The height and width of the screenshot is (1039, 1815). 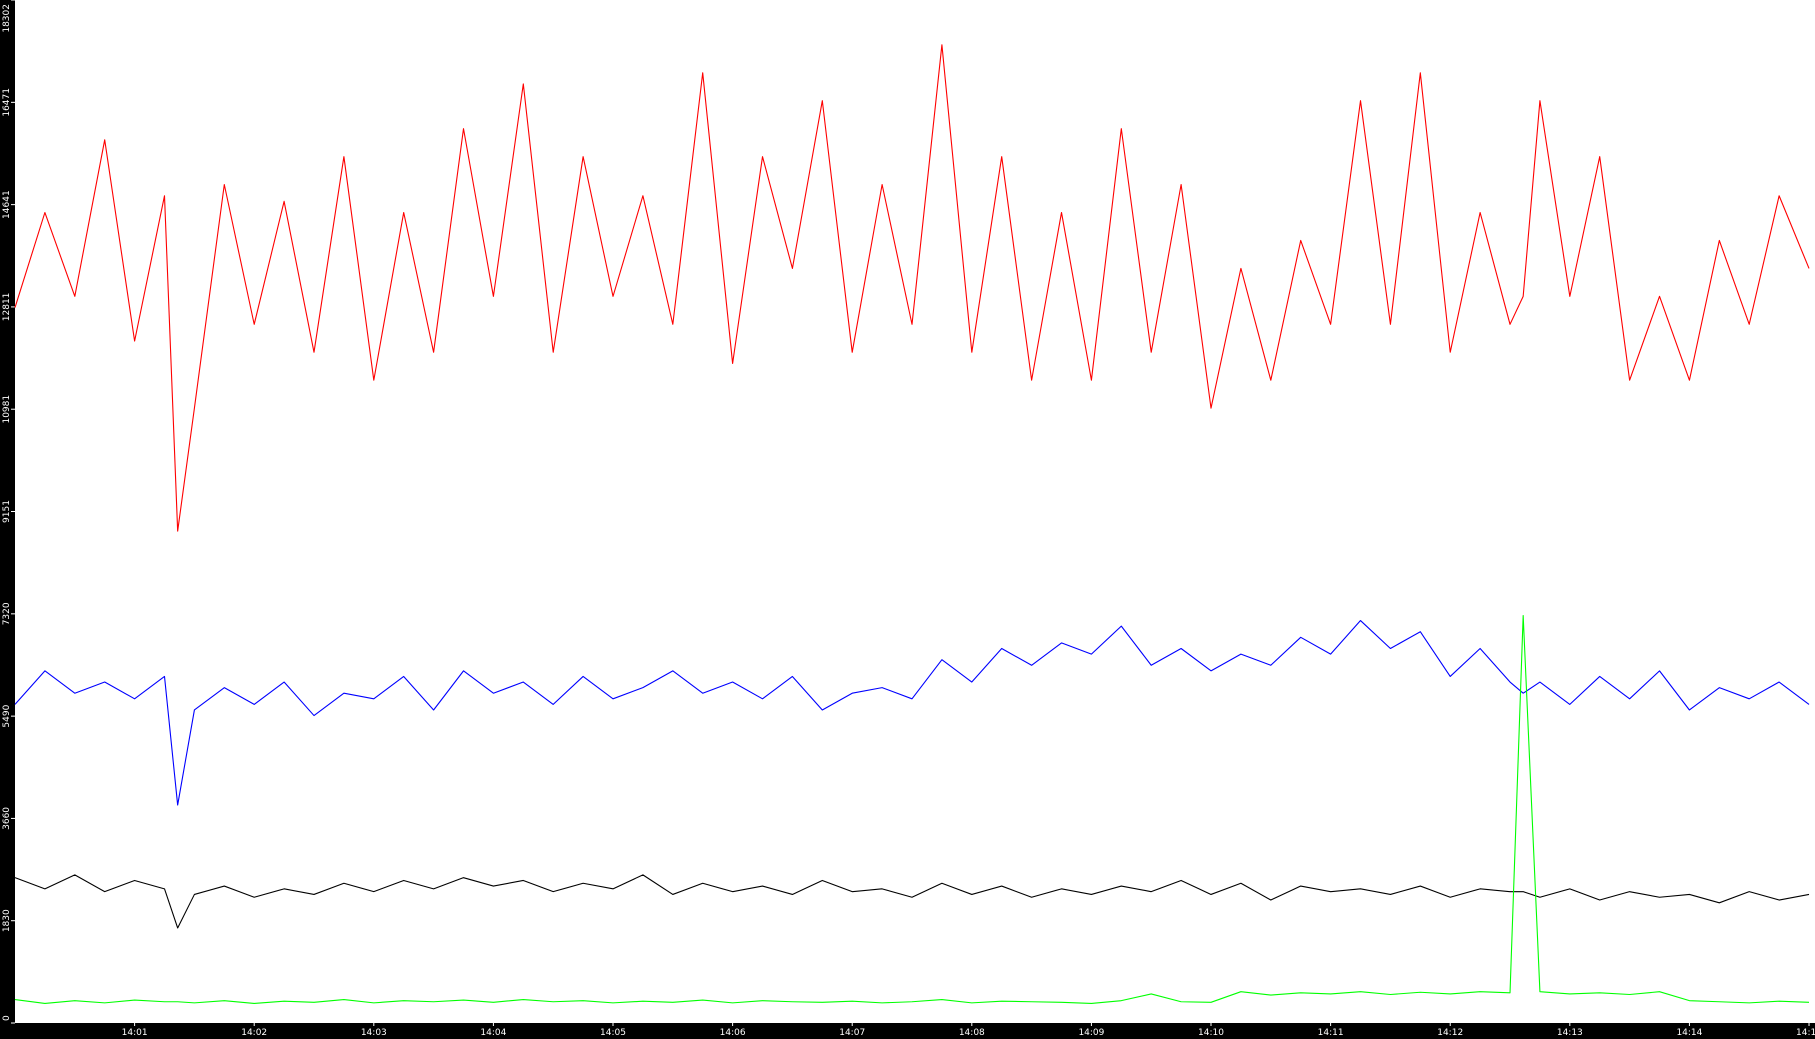 What do you see at coordinates (1689, 1033) in the screenshot?
I see `x-tick-label: 14:14` at bounding box center [1689, 1033].